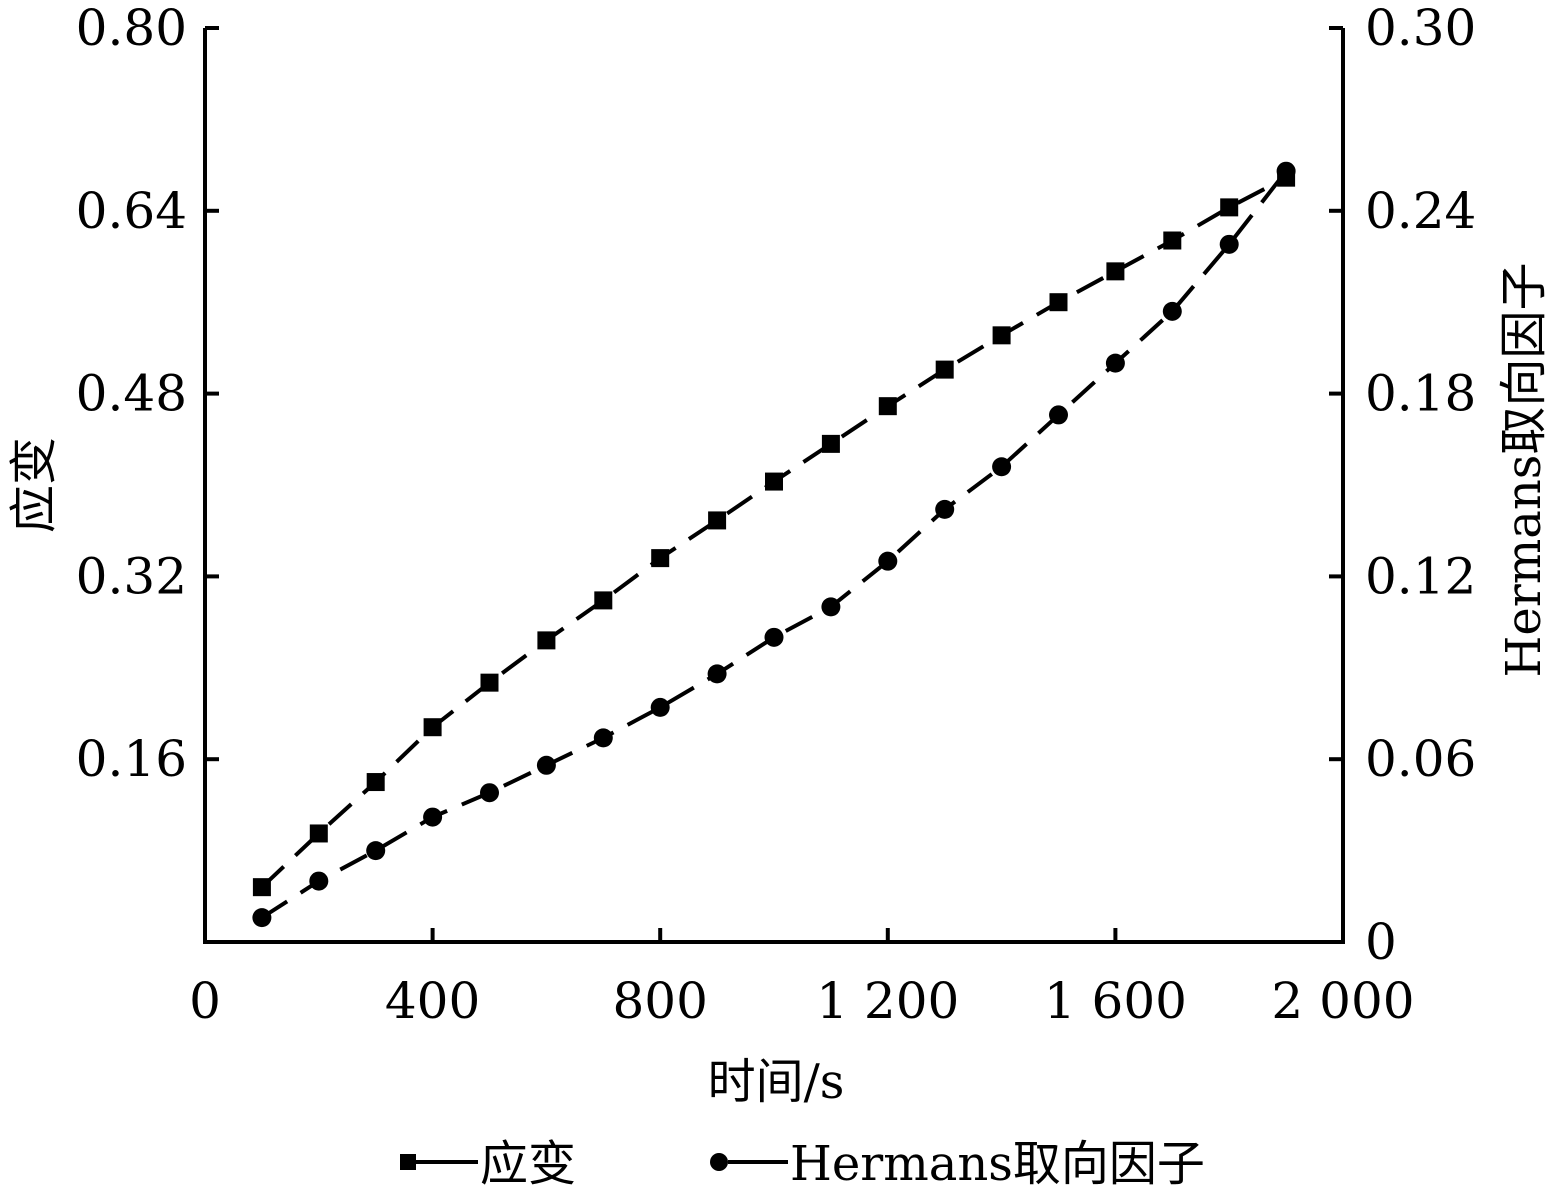 This screenshot has height=1191, width=1562. What do you see at coordinates (1420, 28) in the screenshot?
I see `right-y-tick-label: 0.30` at bounding box center [1420, 28].